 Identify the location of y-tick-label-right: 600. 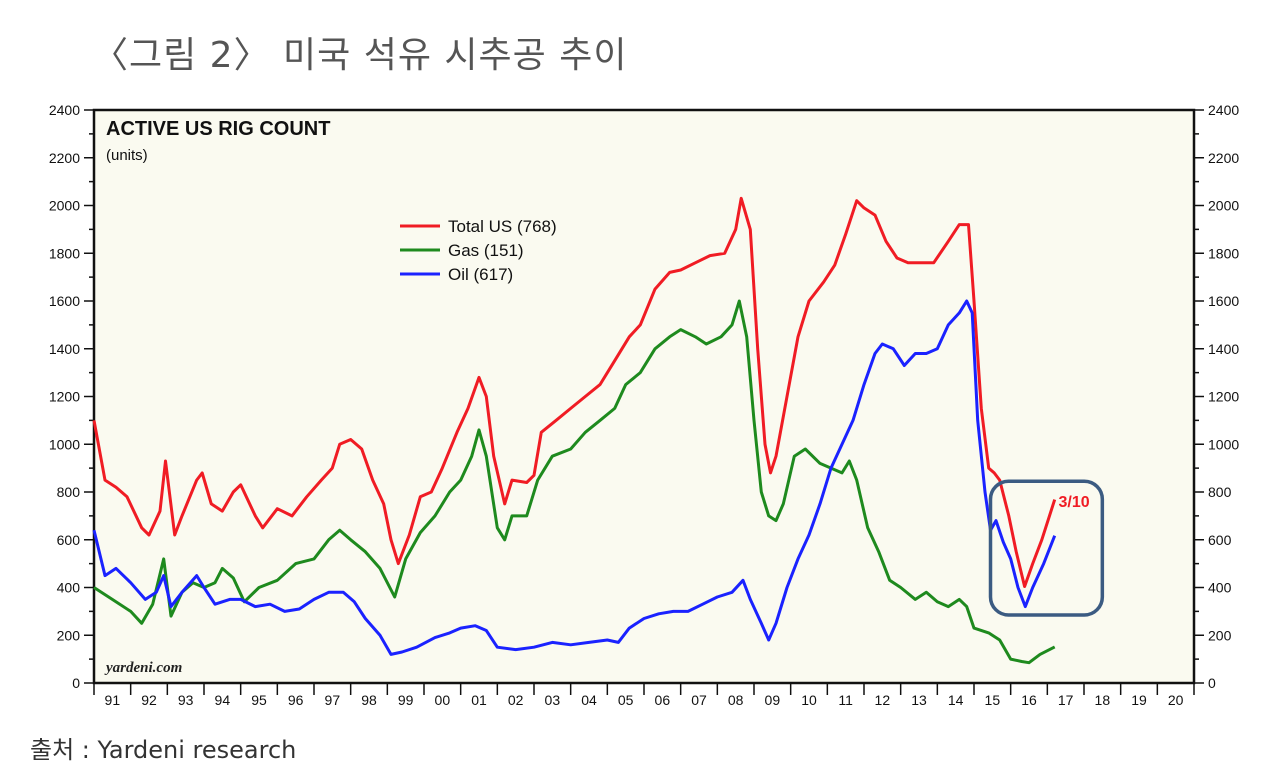
(1220, 540).